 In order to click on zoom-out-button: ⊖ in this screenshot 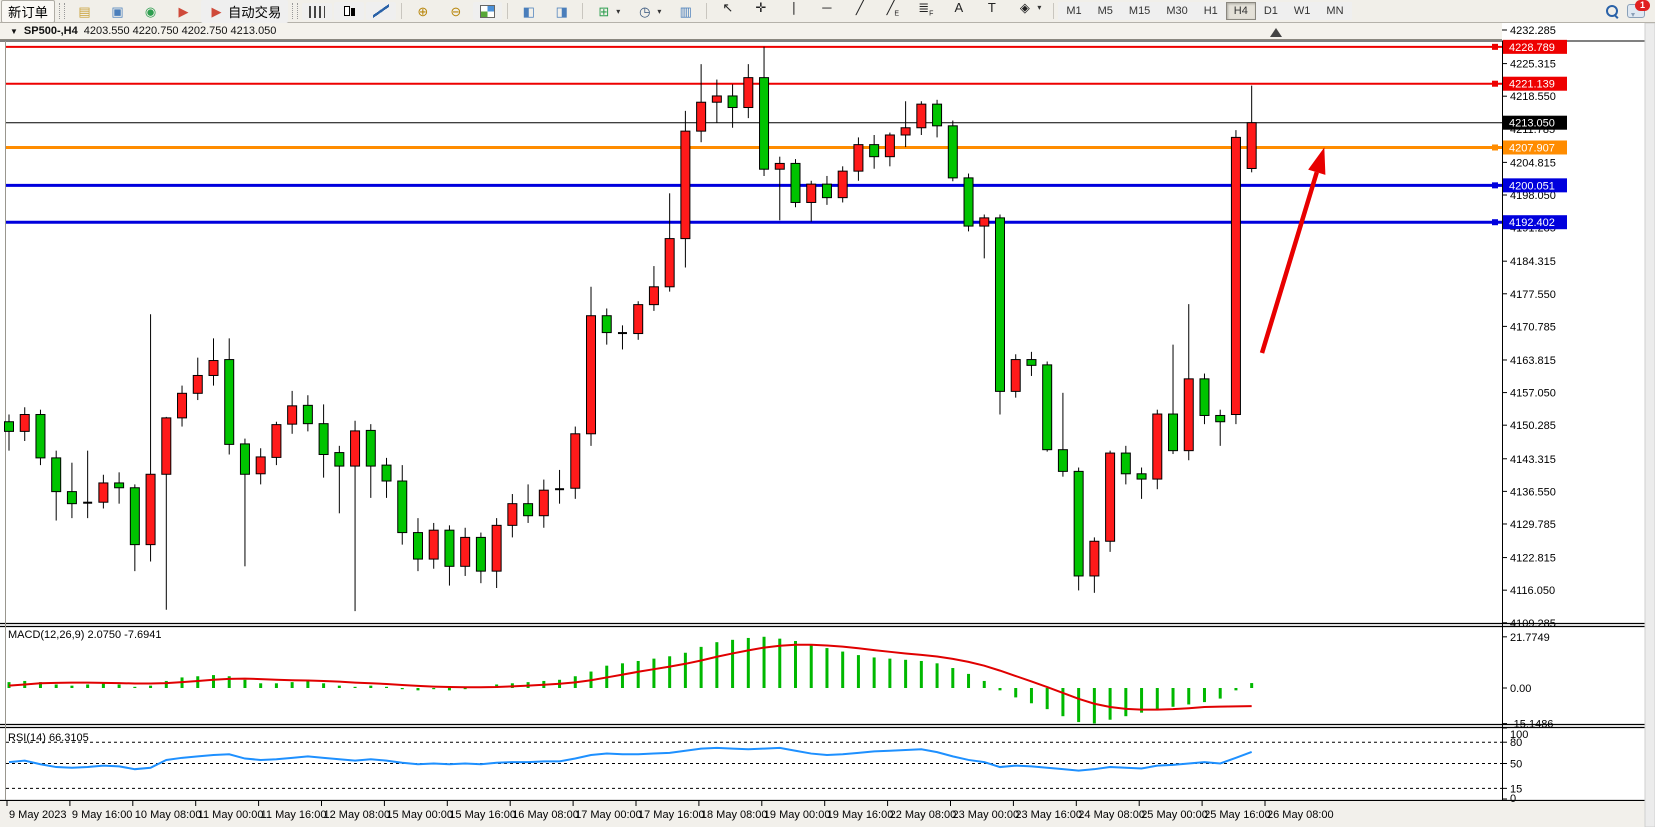, I will do `click(455, 11)`.